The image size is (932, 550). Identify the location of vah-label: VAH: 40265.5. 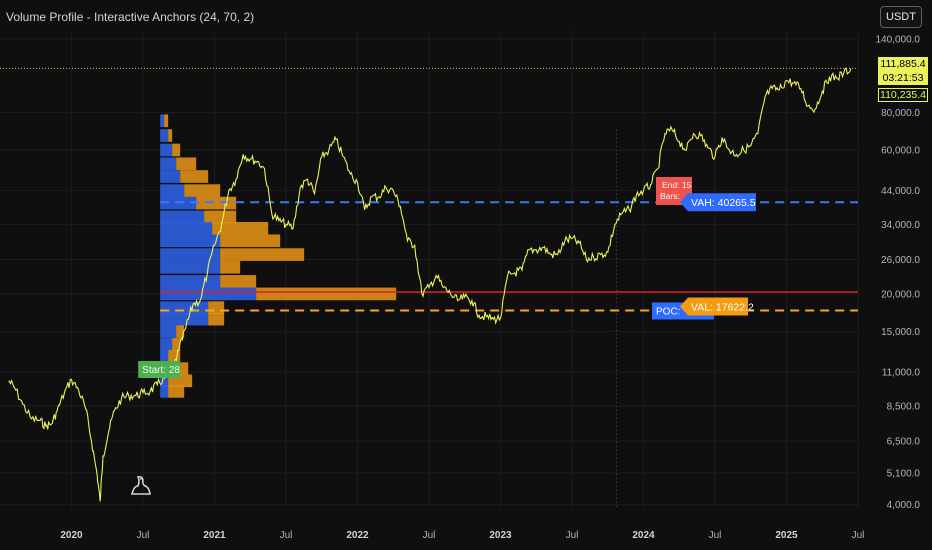
(723, 203).